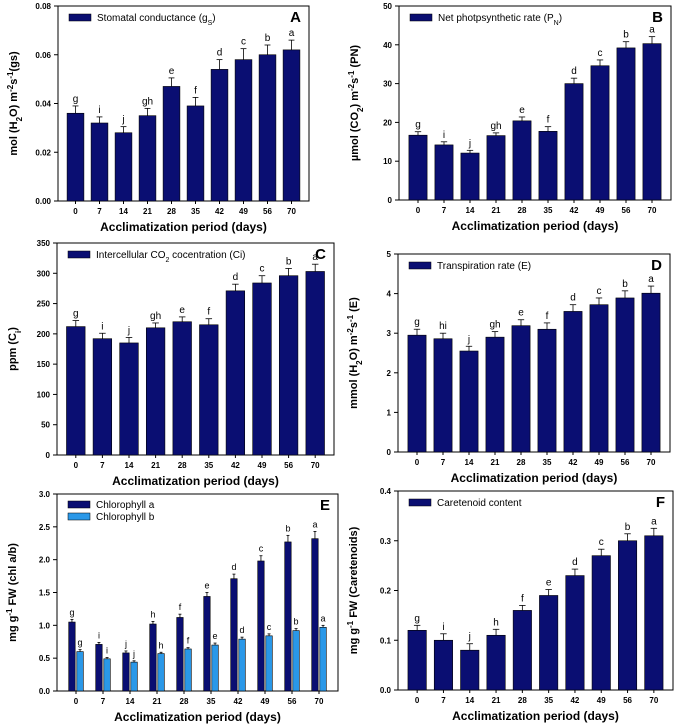 This screenshot has width=685, height=725. What do you see at coordinates (155, 465) in the screenshot?
I see `x-tick-label-c: 21` at bounding box center [155, 465].